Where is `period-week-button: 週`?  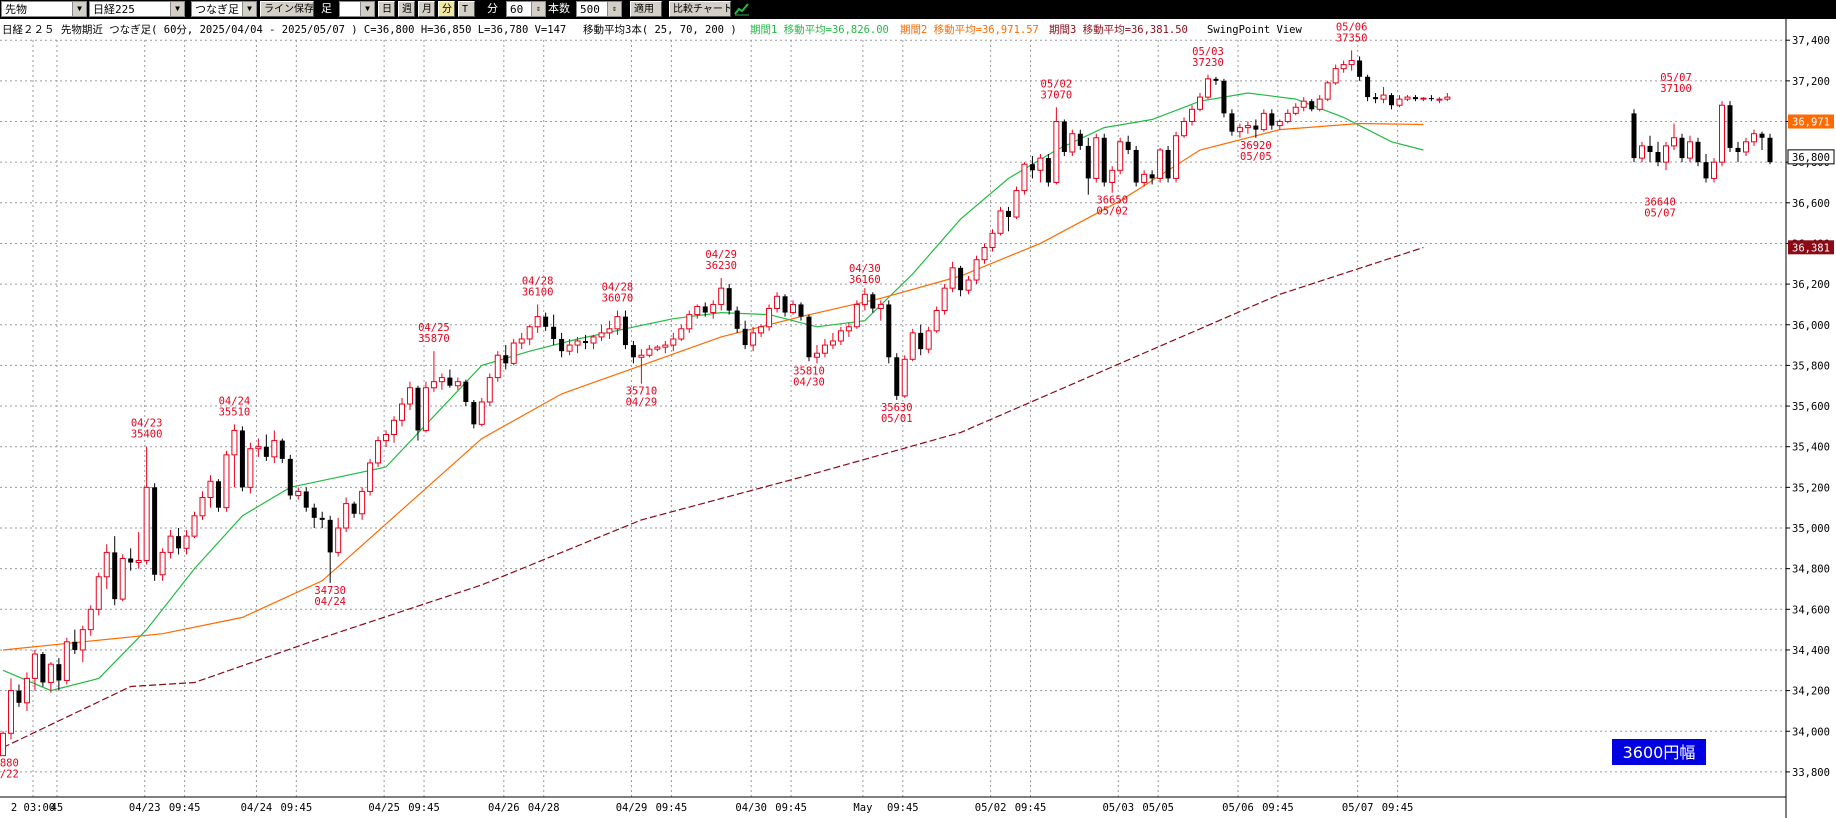
period-week-button: 週 is located at coordinates (406, 9).